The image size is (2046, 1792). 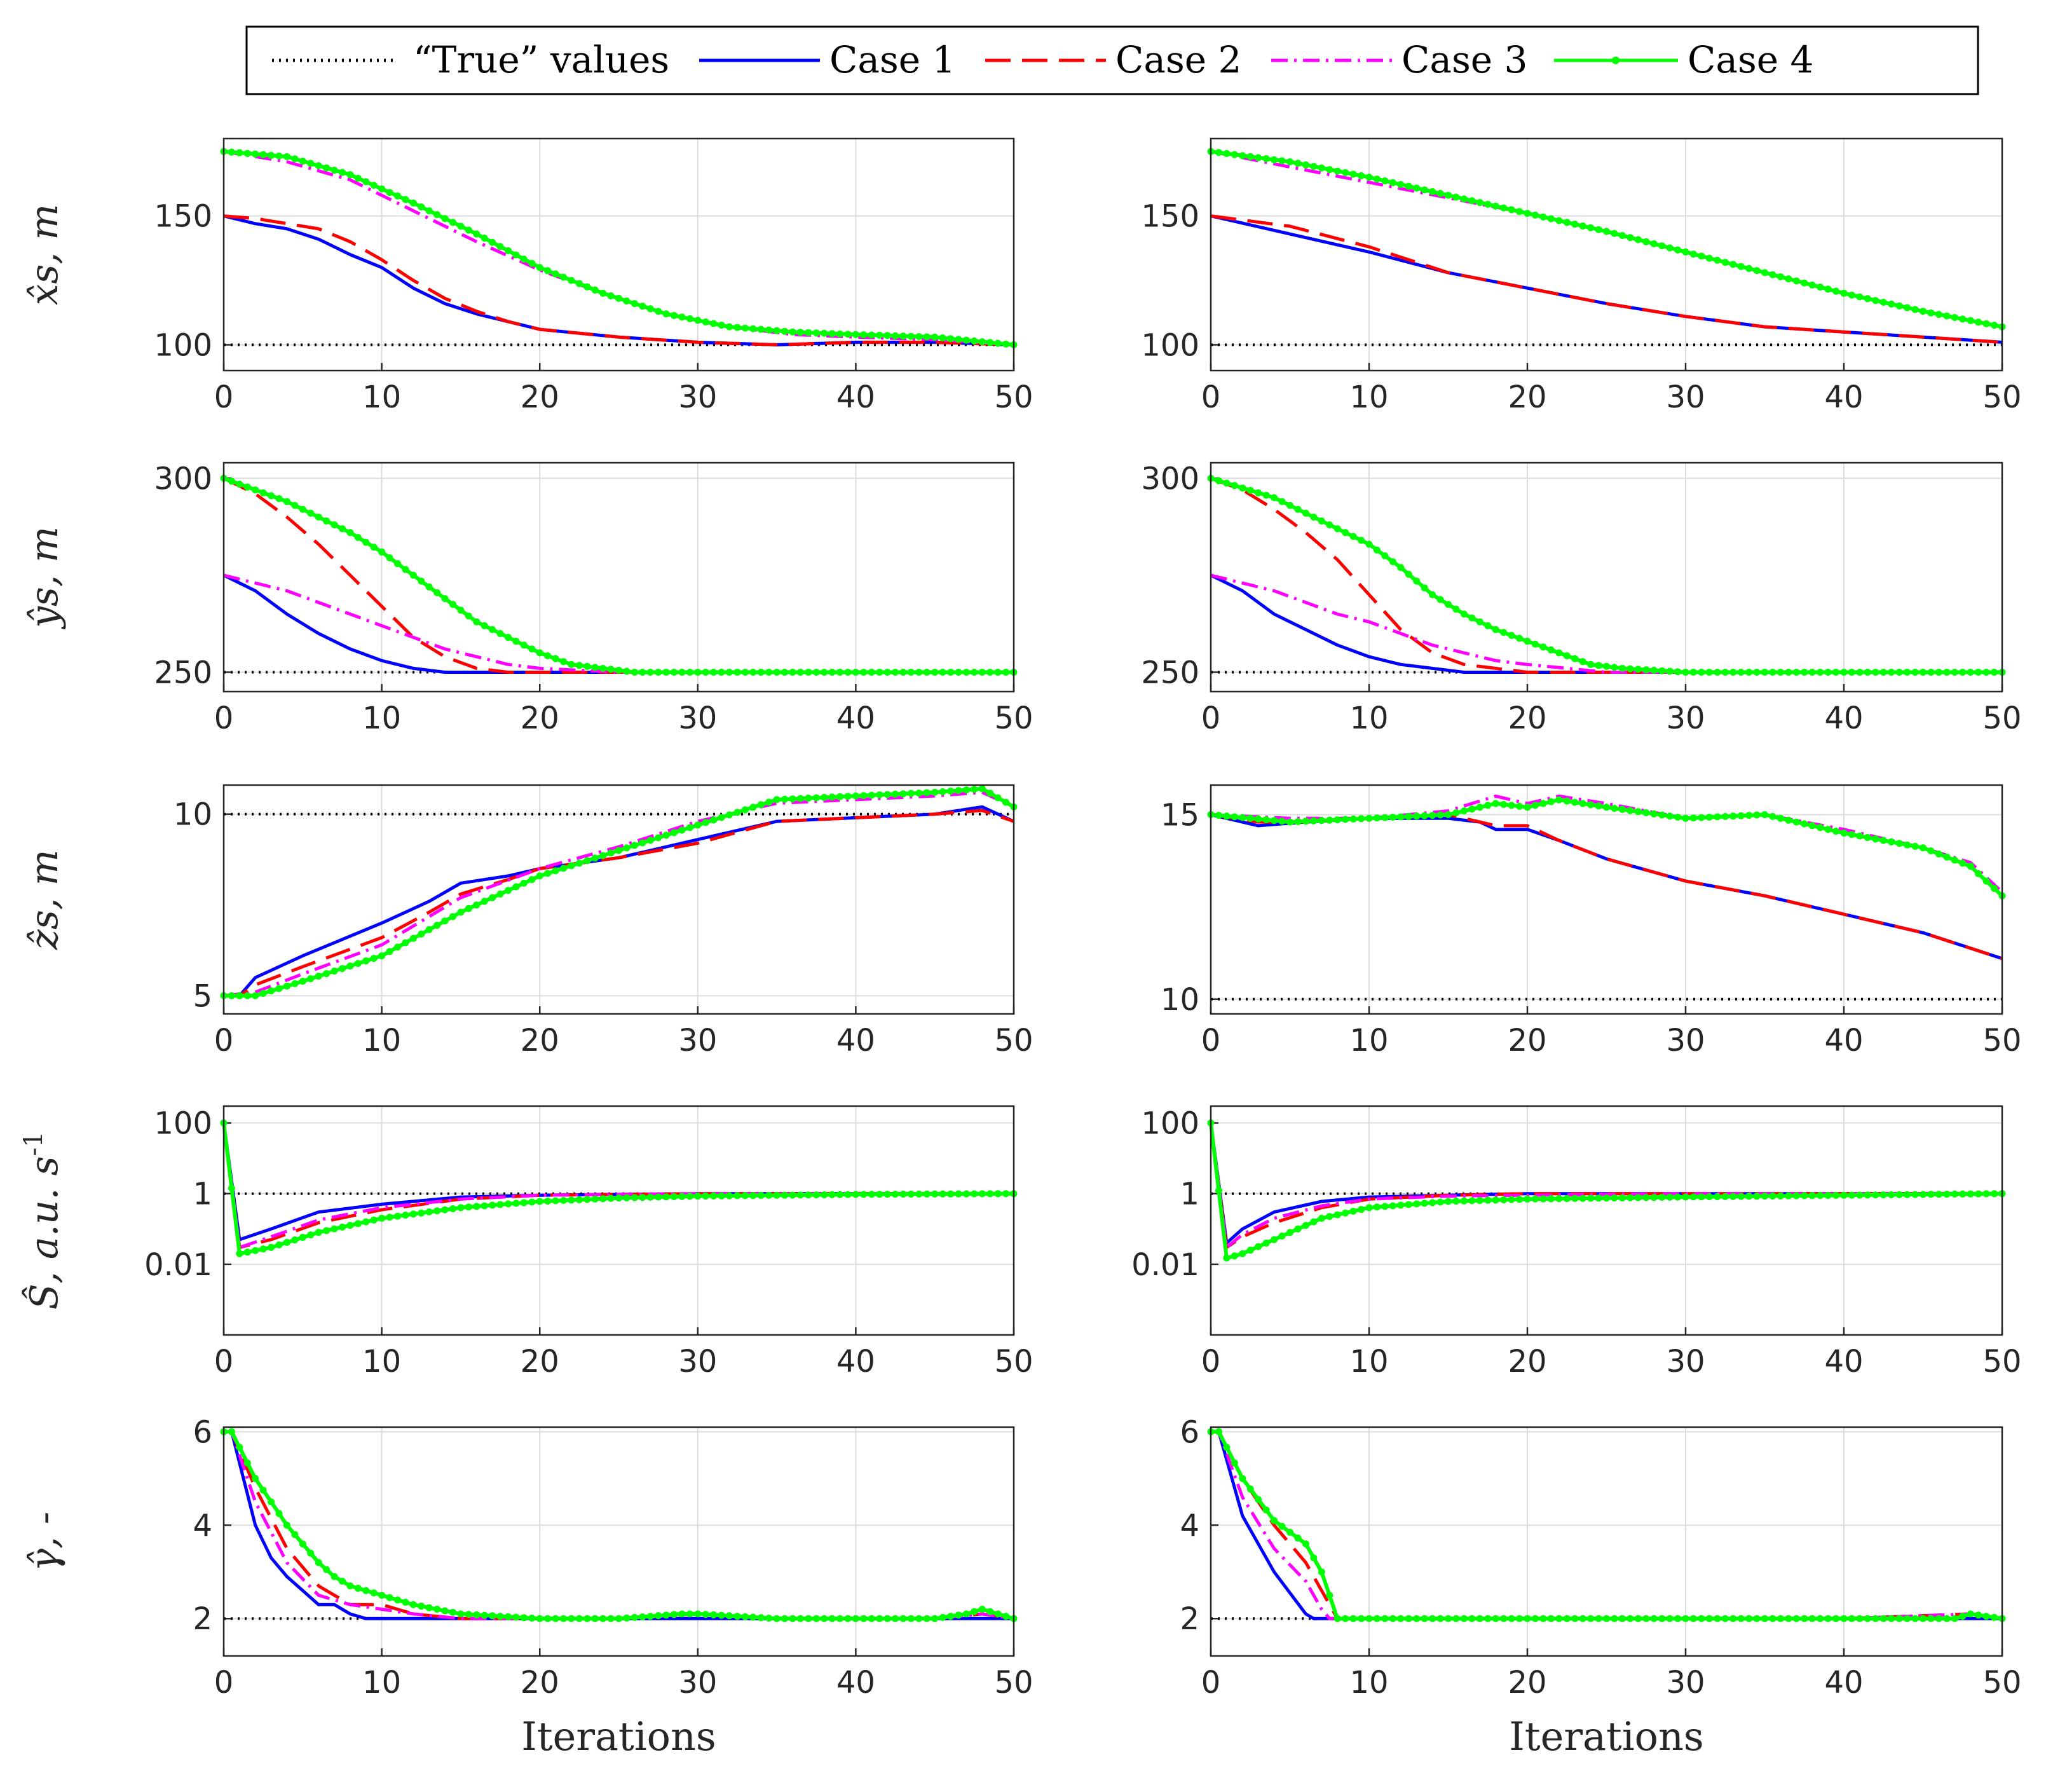 I want to click on chart-panel-y_right: 0 10 20 30 40 50 250 300, so click(x=1581, y=598).